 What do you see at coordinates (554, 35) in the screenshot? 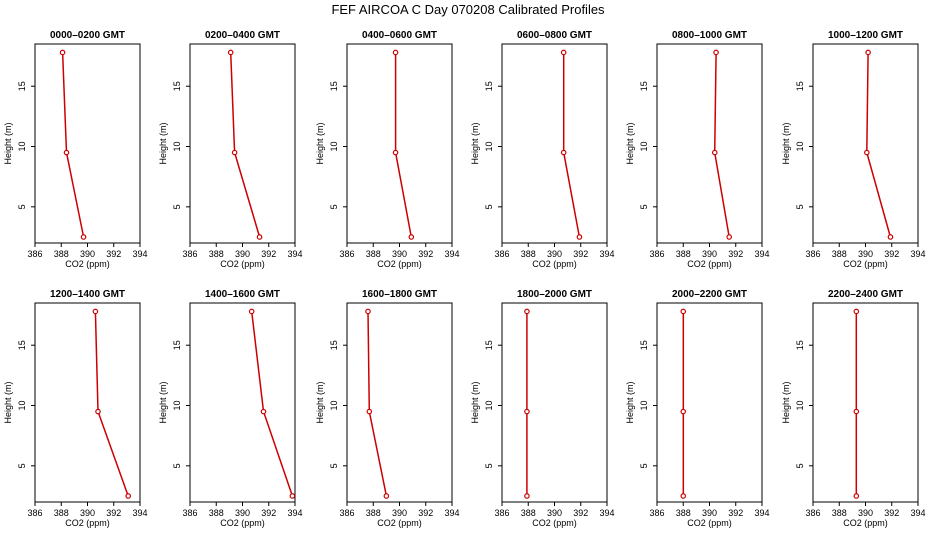
I see `panel-title: 0600–0800 GMT` at bounding box center [554, 35].